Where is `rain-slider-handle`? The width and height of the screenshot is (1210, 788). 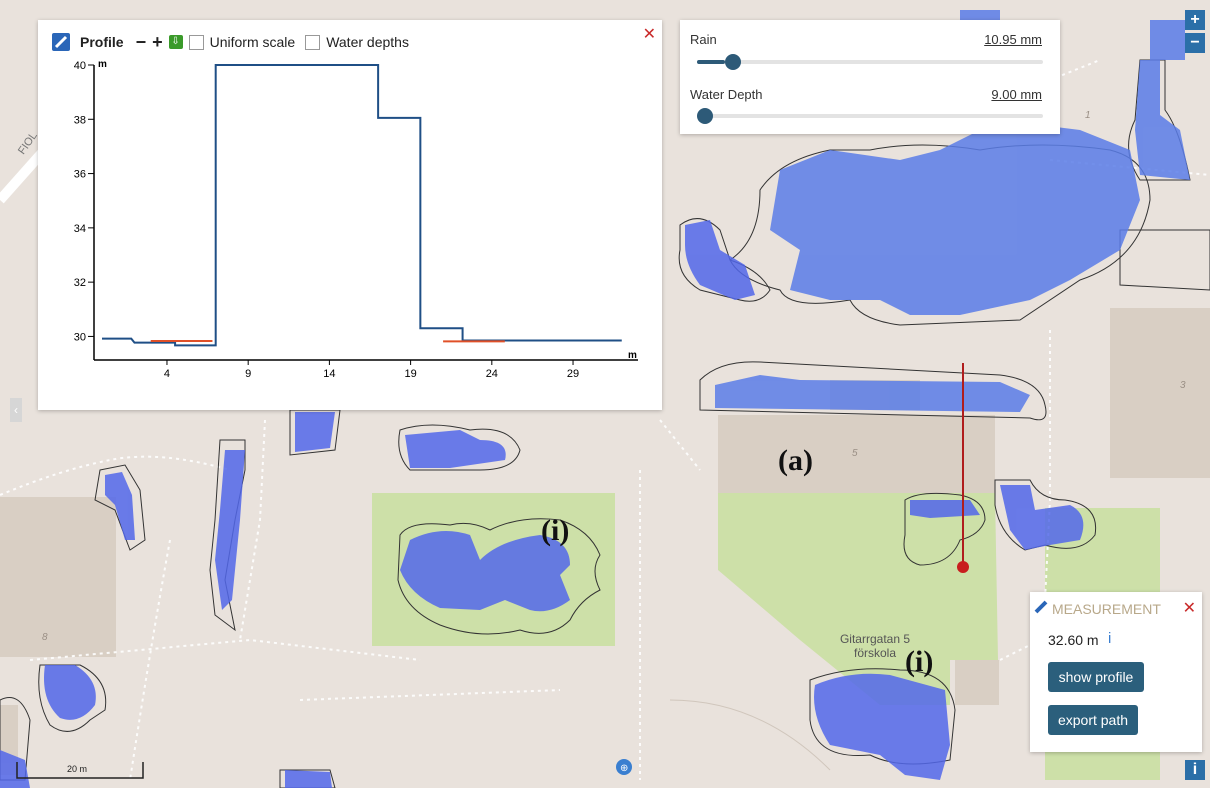 rain-slider-handle is located at coordinates (732, 62).